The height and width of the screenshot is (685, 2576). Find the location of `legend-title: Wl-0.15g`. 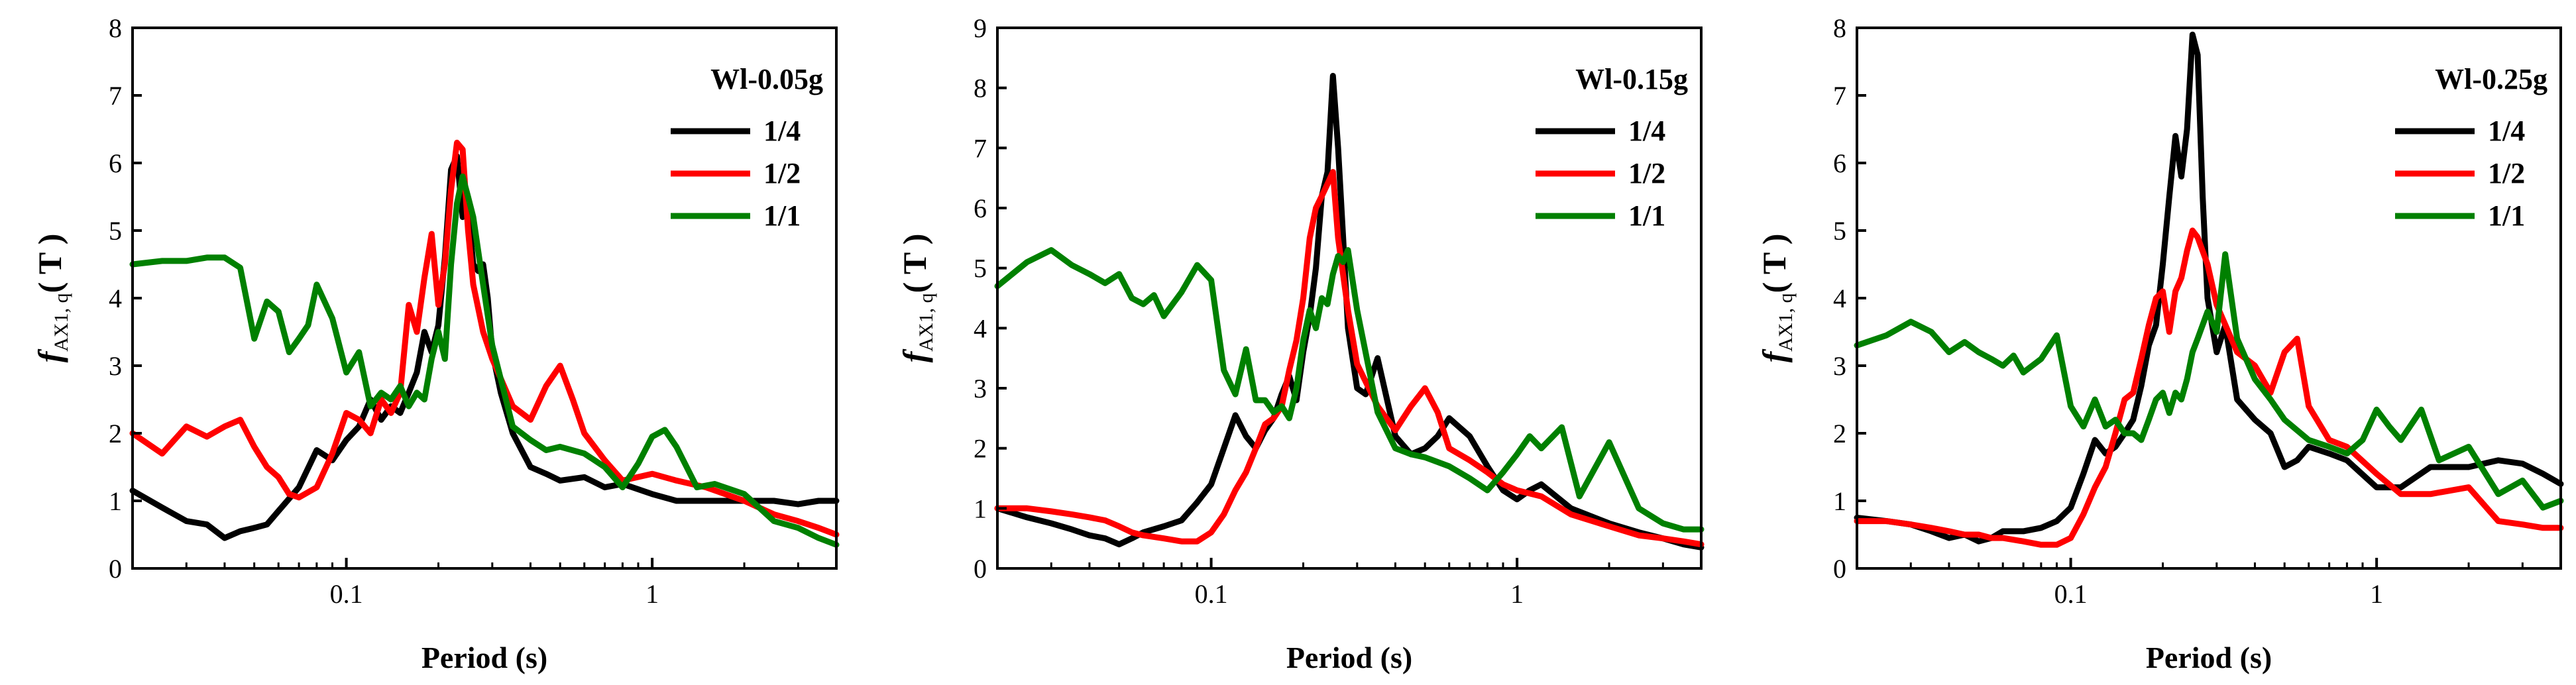

legend-title: Wl-0.15g is located at coordinates (1631, 79).